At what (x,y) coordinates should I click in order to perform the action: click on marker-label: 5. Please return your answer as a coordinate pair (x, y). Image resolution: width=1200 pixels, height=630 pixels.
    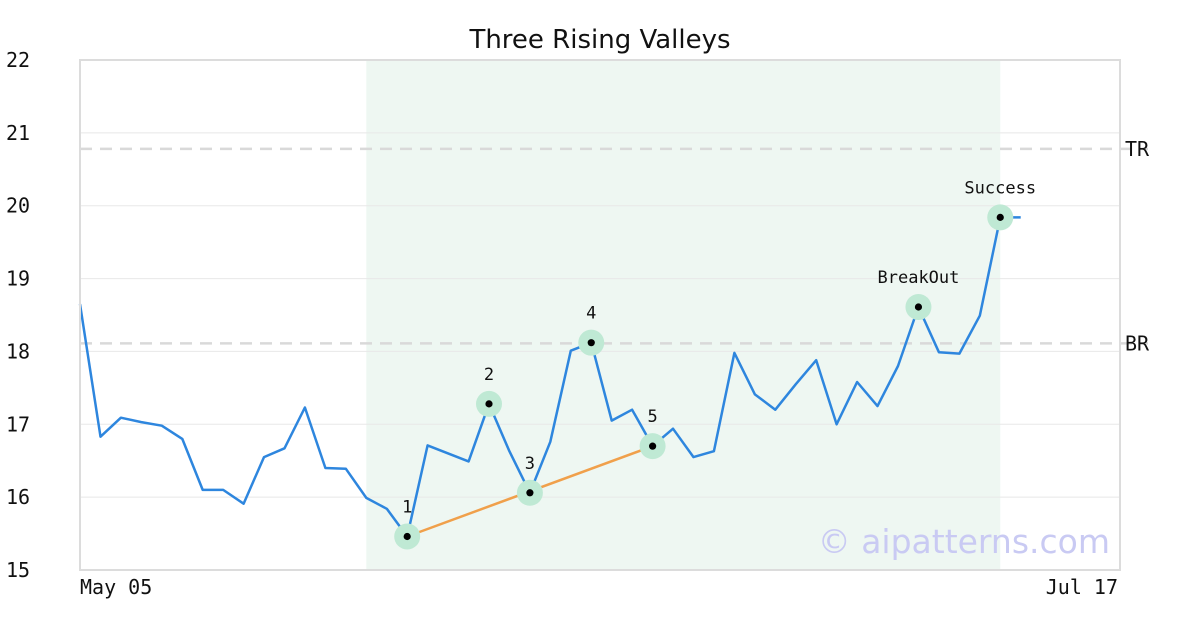
    Looking at the image, I should click on (652, 417).